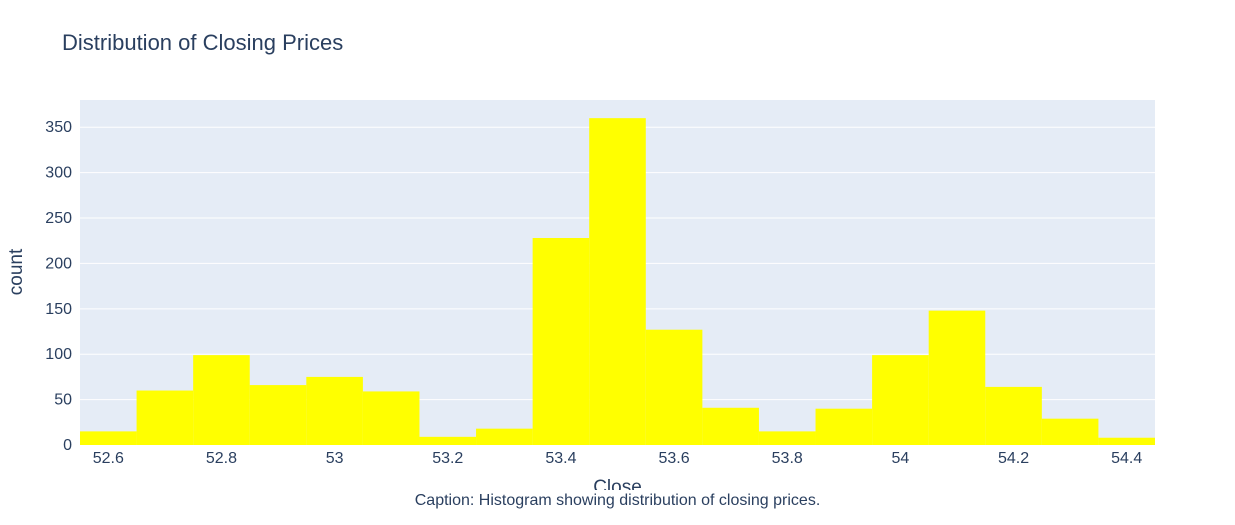  Describe the element at coordinates (1013, 458) in the screenshot. I see `x-tick-label: 54.2` at that location.